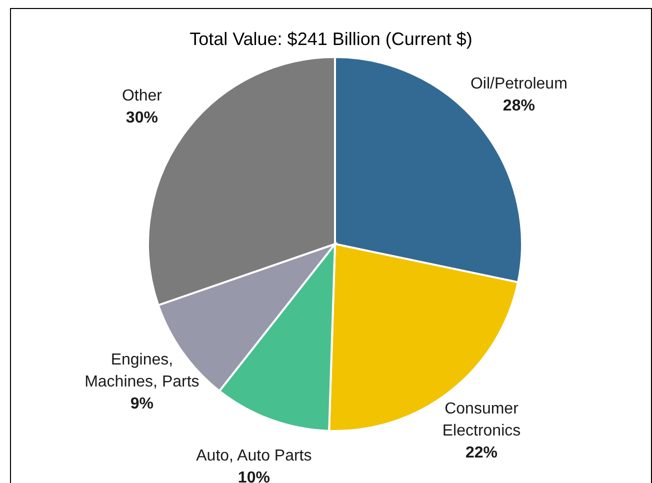  I want to click on data-label: 30%, so click(142, 117).